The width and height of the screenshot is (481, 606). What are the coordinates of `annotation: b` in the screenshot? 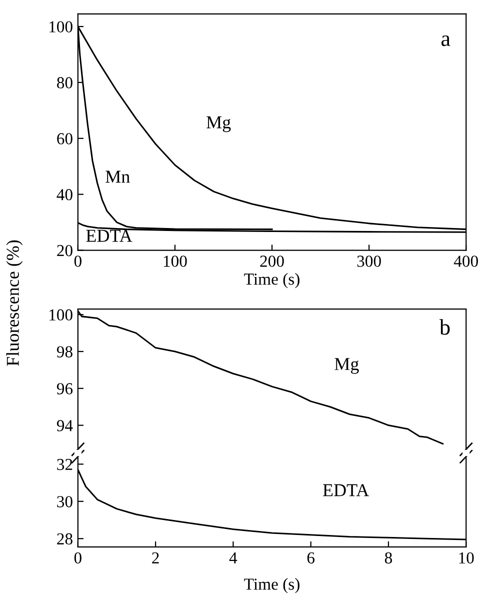 It's located at (444, 327).